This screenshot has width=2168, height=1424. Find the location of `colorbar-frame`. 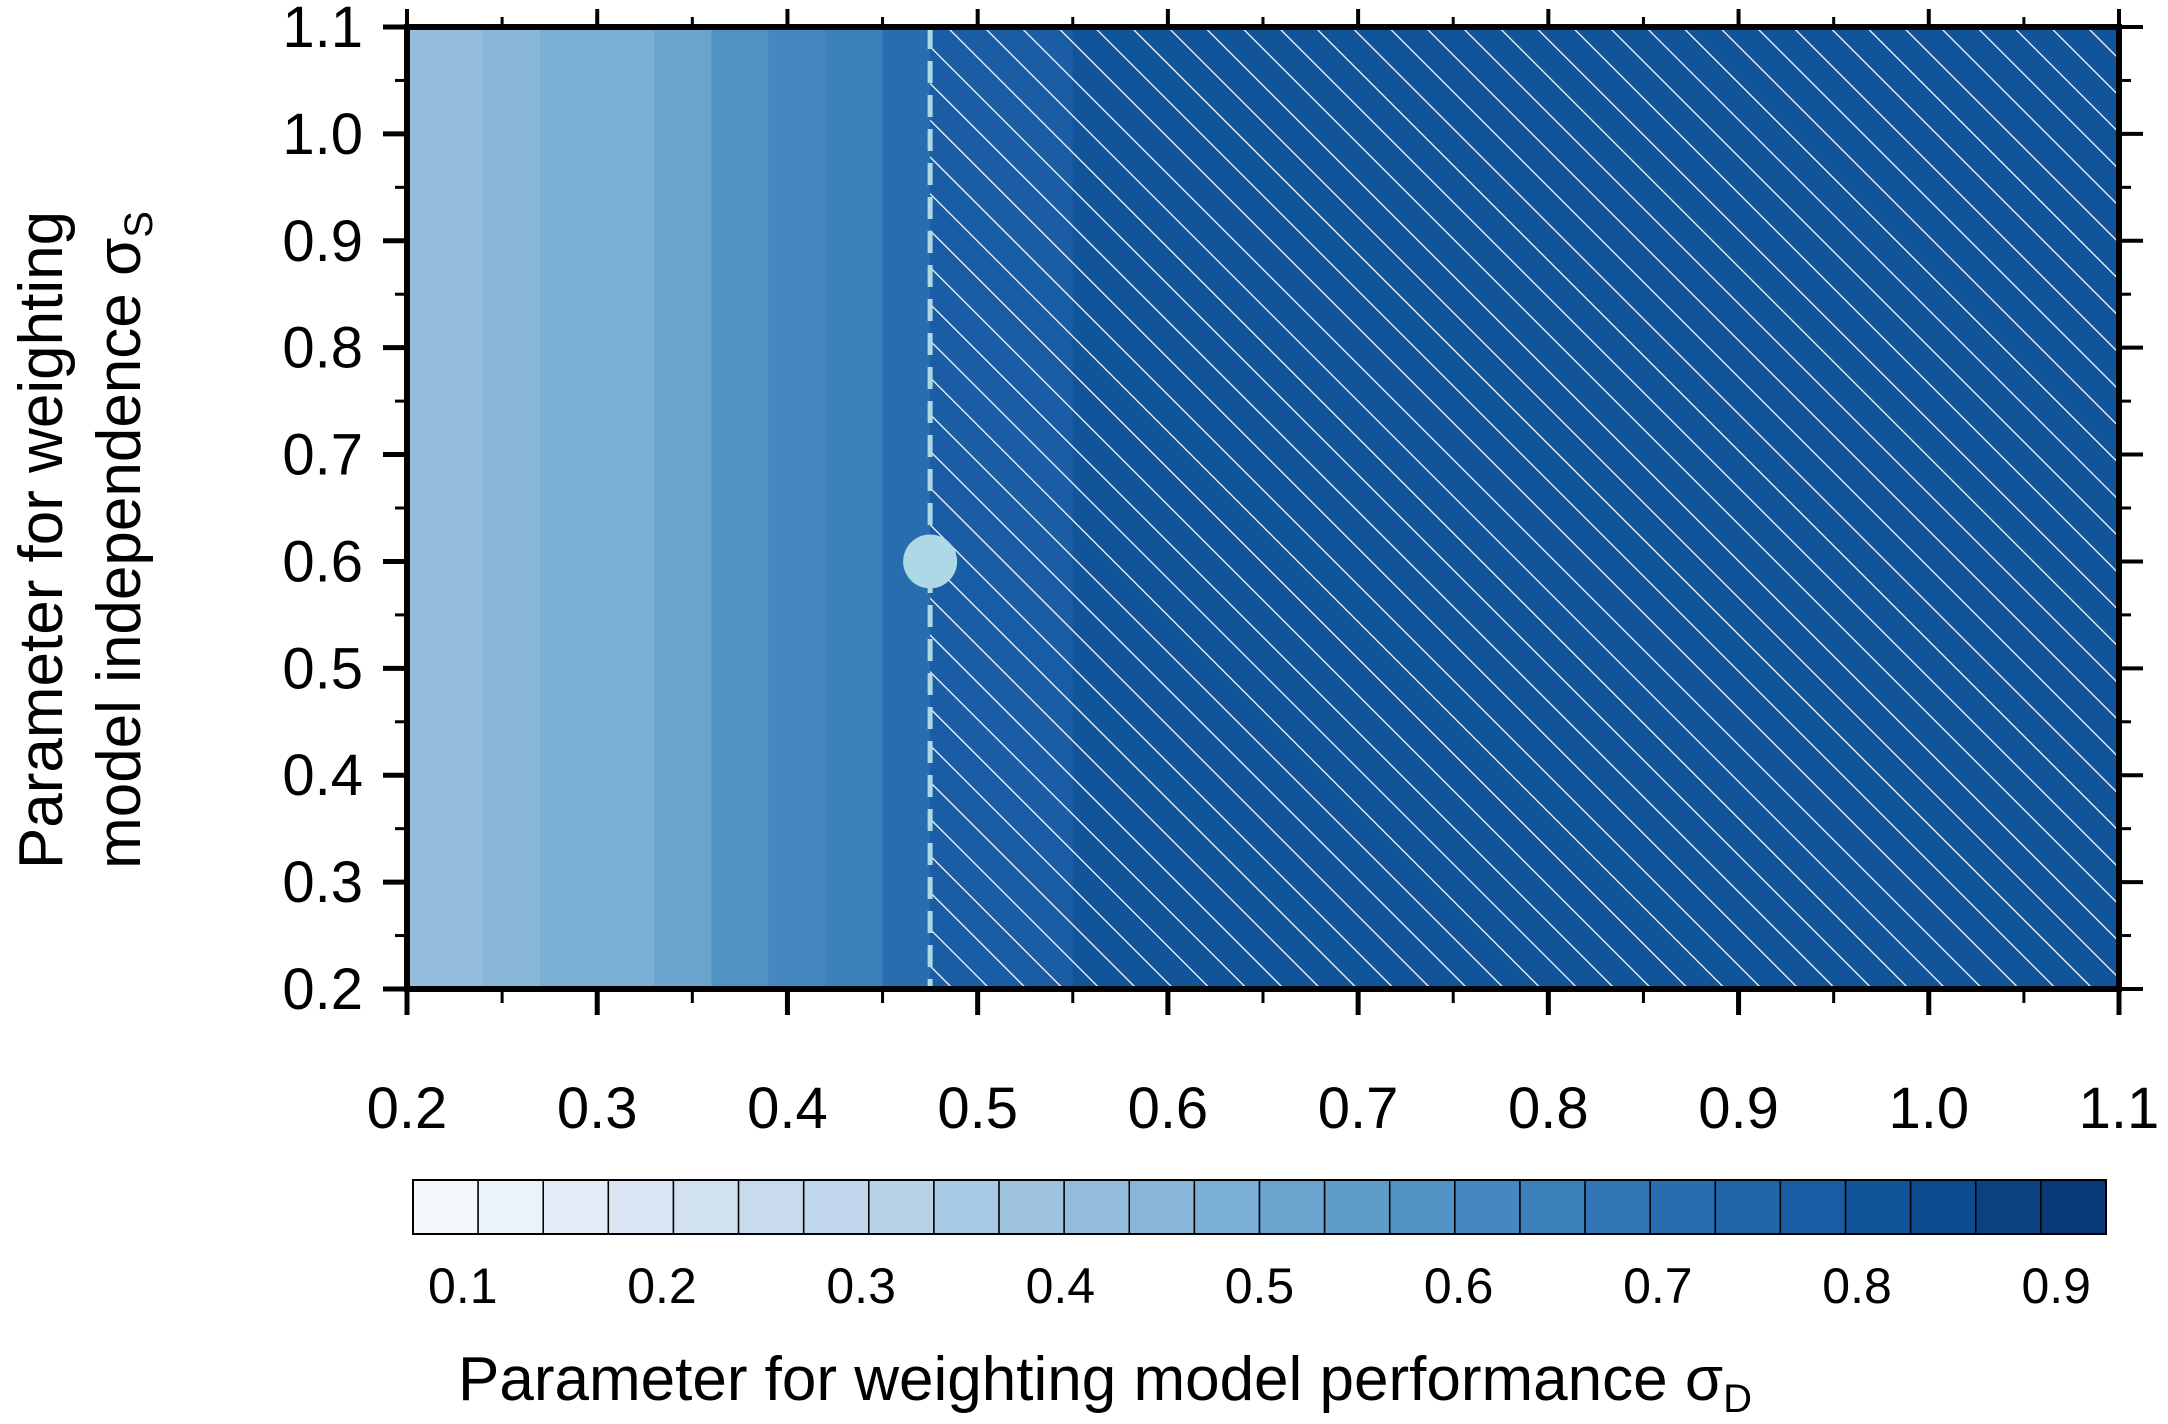

colorbar-frame is located at coordinates (1259, 1207).